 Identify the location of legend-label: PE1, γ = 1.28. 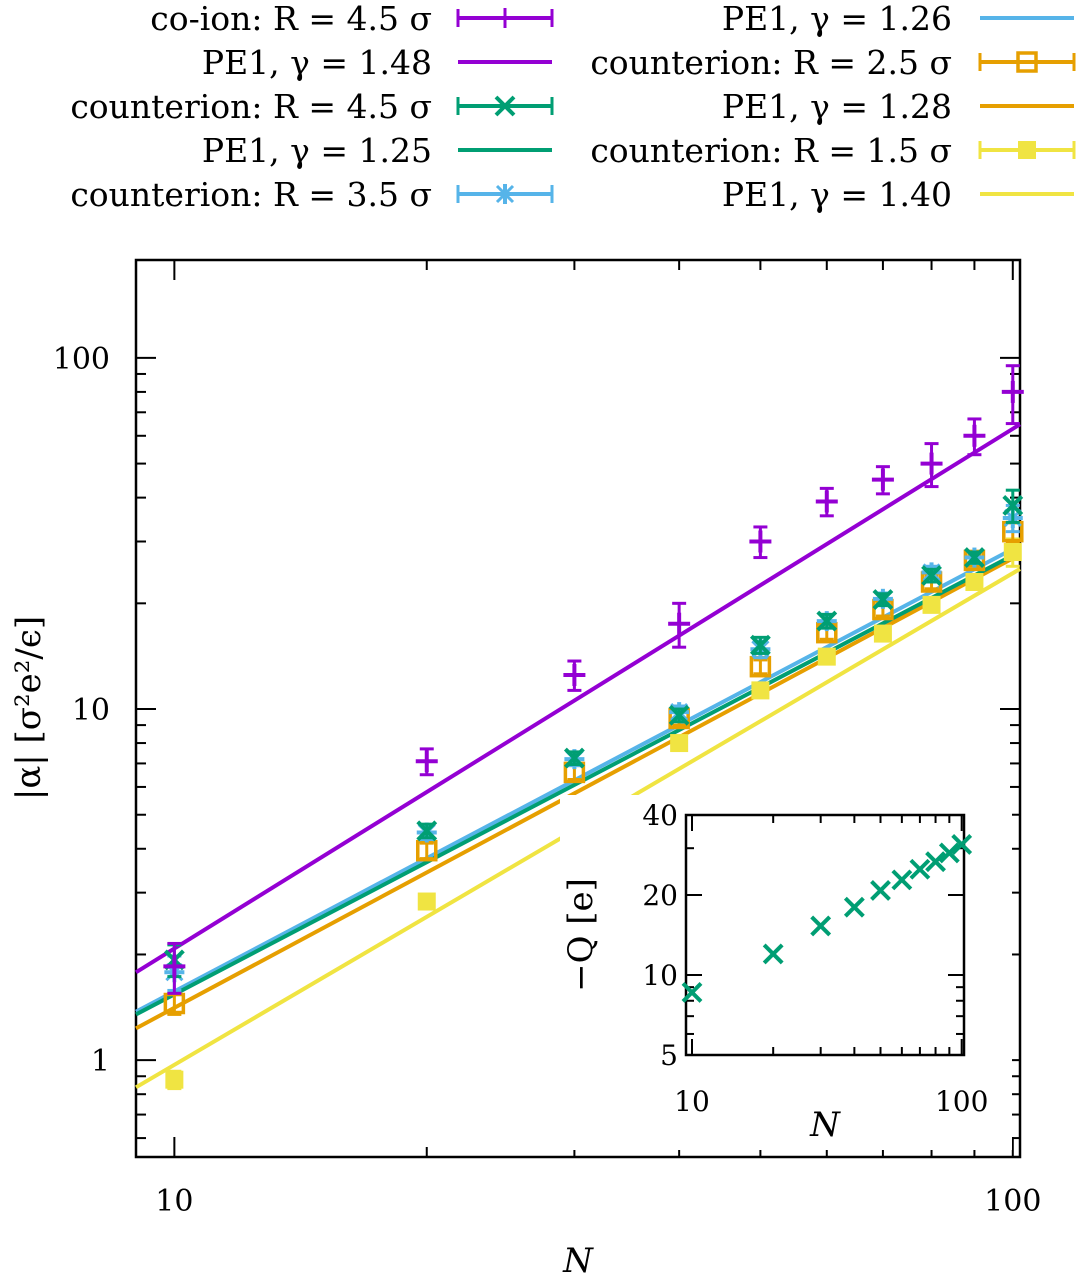
(837, 106).